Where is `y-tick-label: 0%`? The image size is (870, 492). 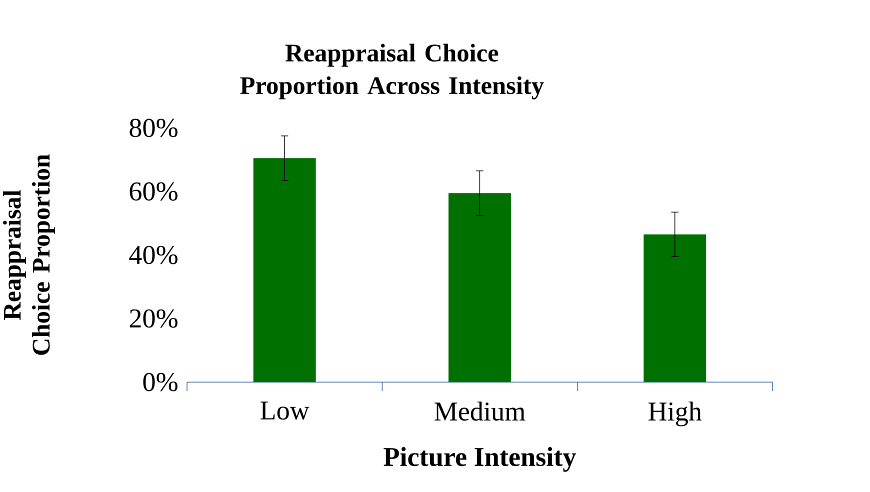
y-tick-label: 0% is located at coordinates (160, 382).